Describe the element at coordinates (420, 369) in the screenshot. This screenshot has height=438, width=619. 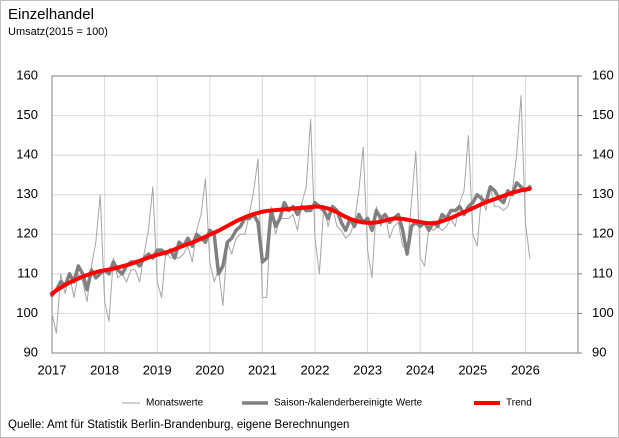
I see `x-tick-label: 2024` at that location.